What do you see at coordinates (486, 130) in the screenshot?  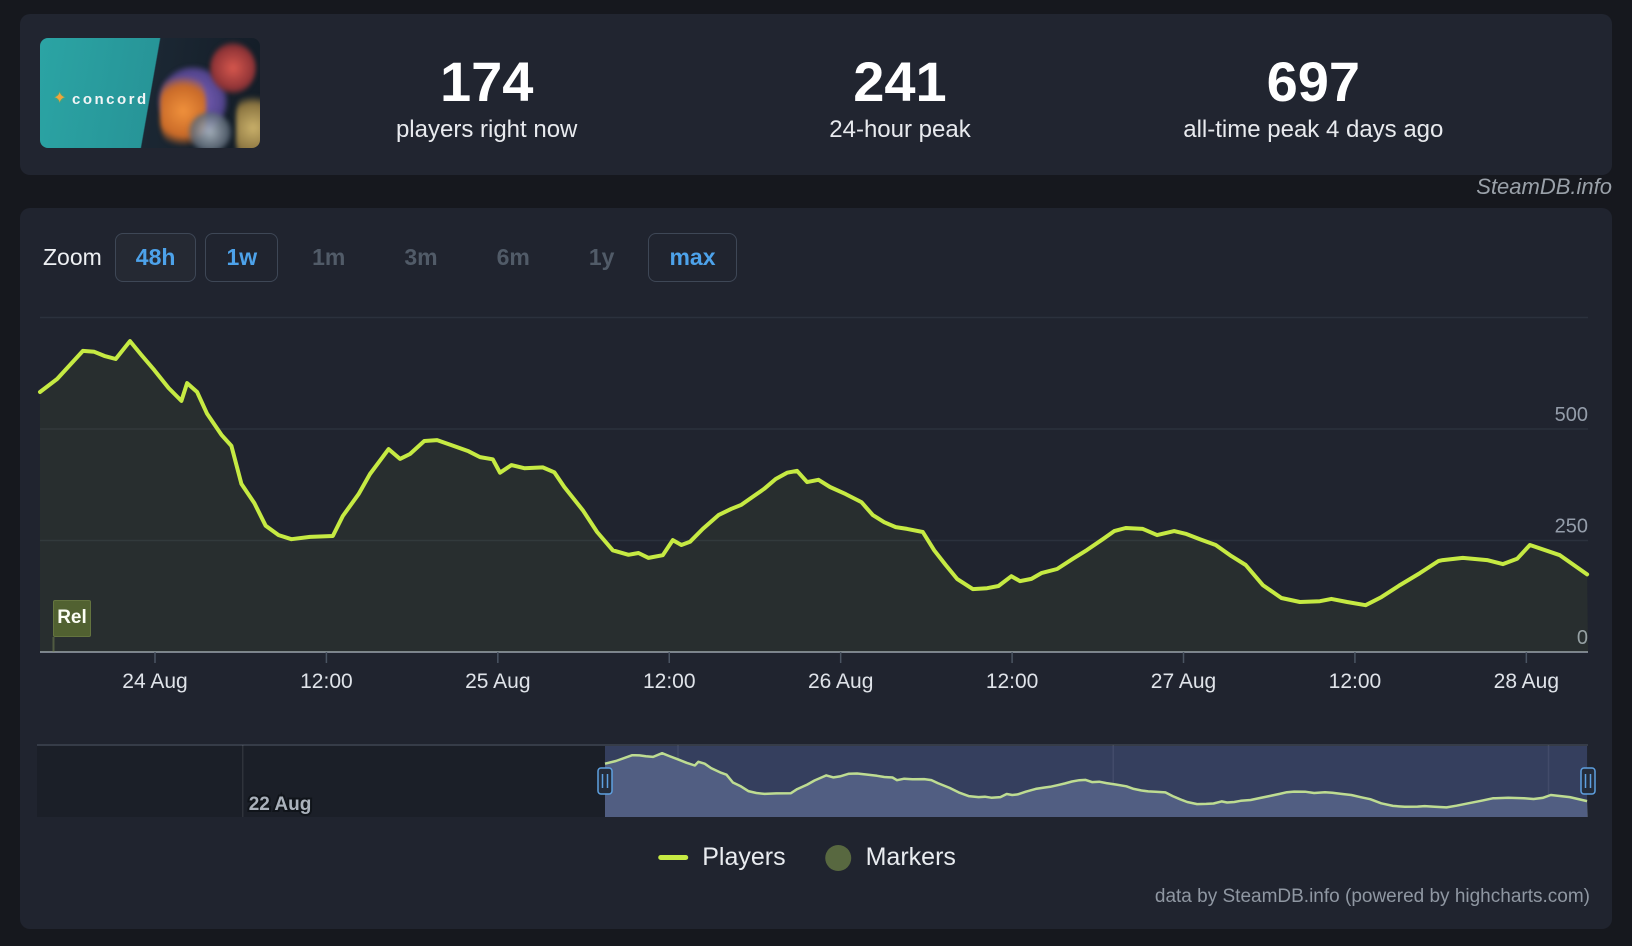 I see `current-players-label: players right now` at bounding box center [486, 130].